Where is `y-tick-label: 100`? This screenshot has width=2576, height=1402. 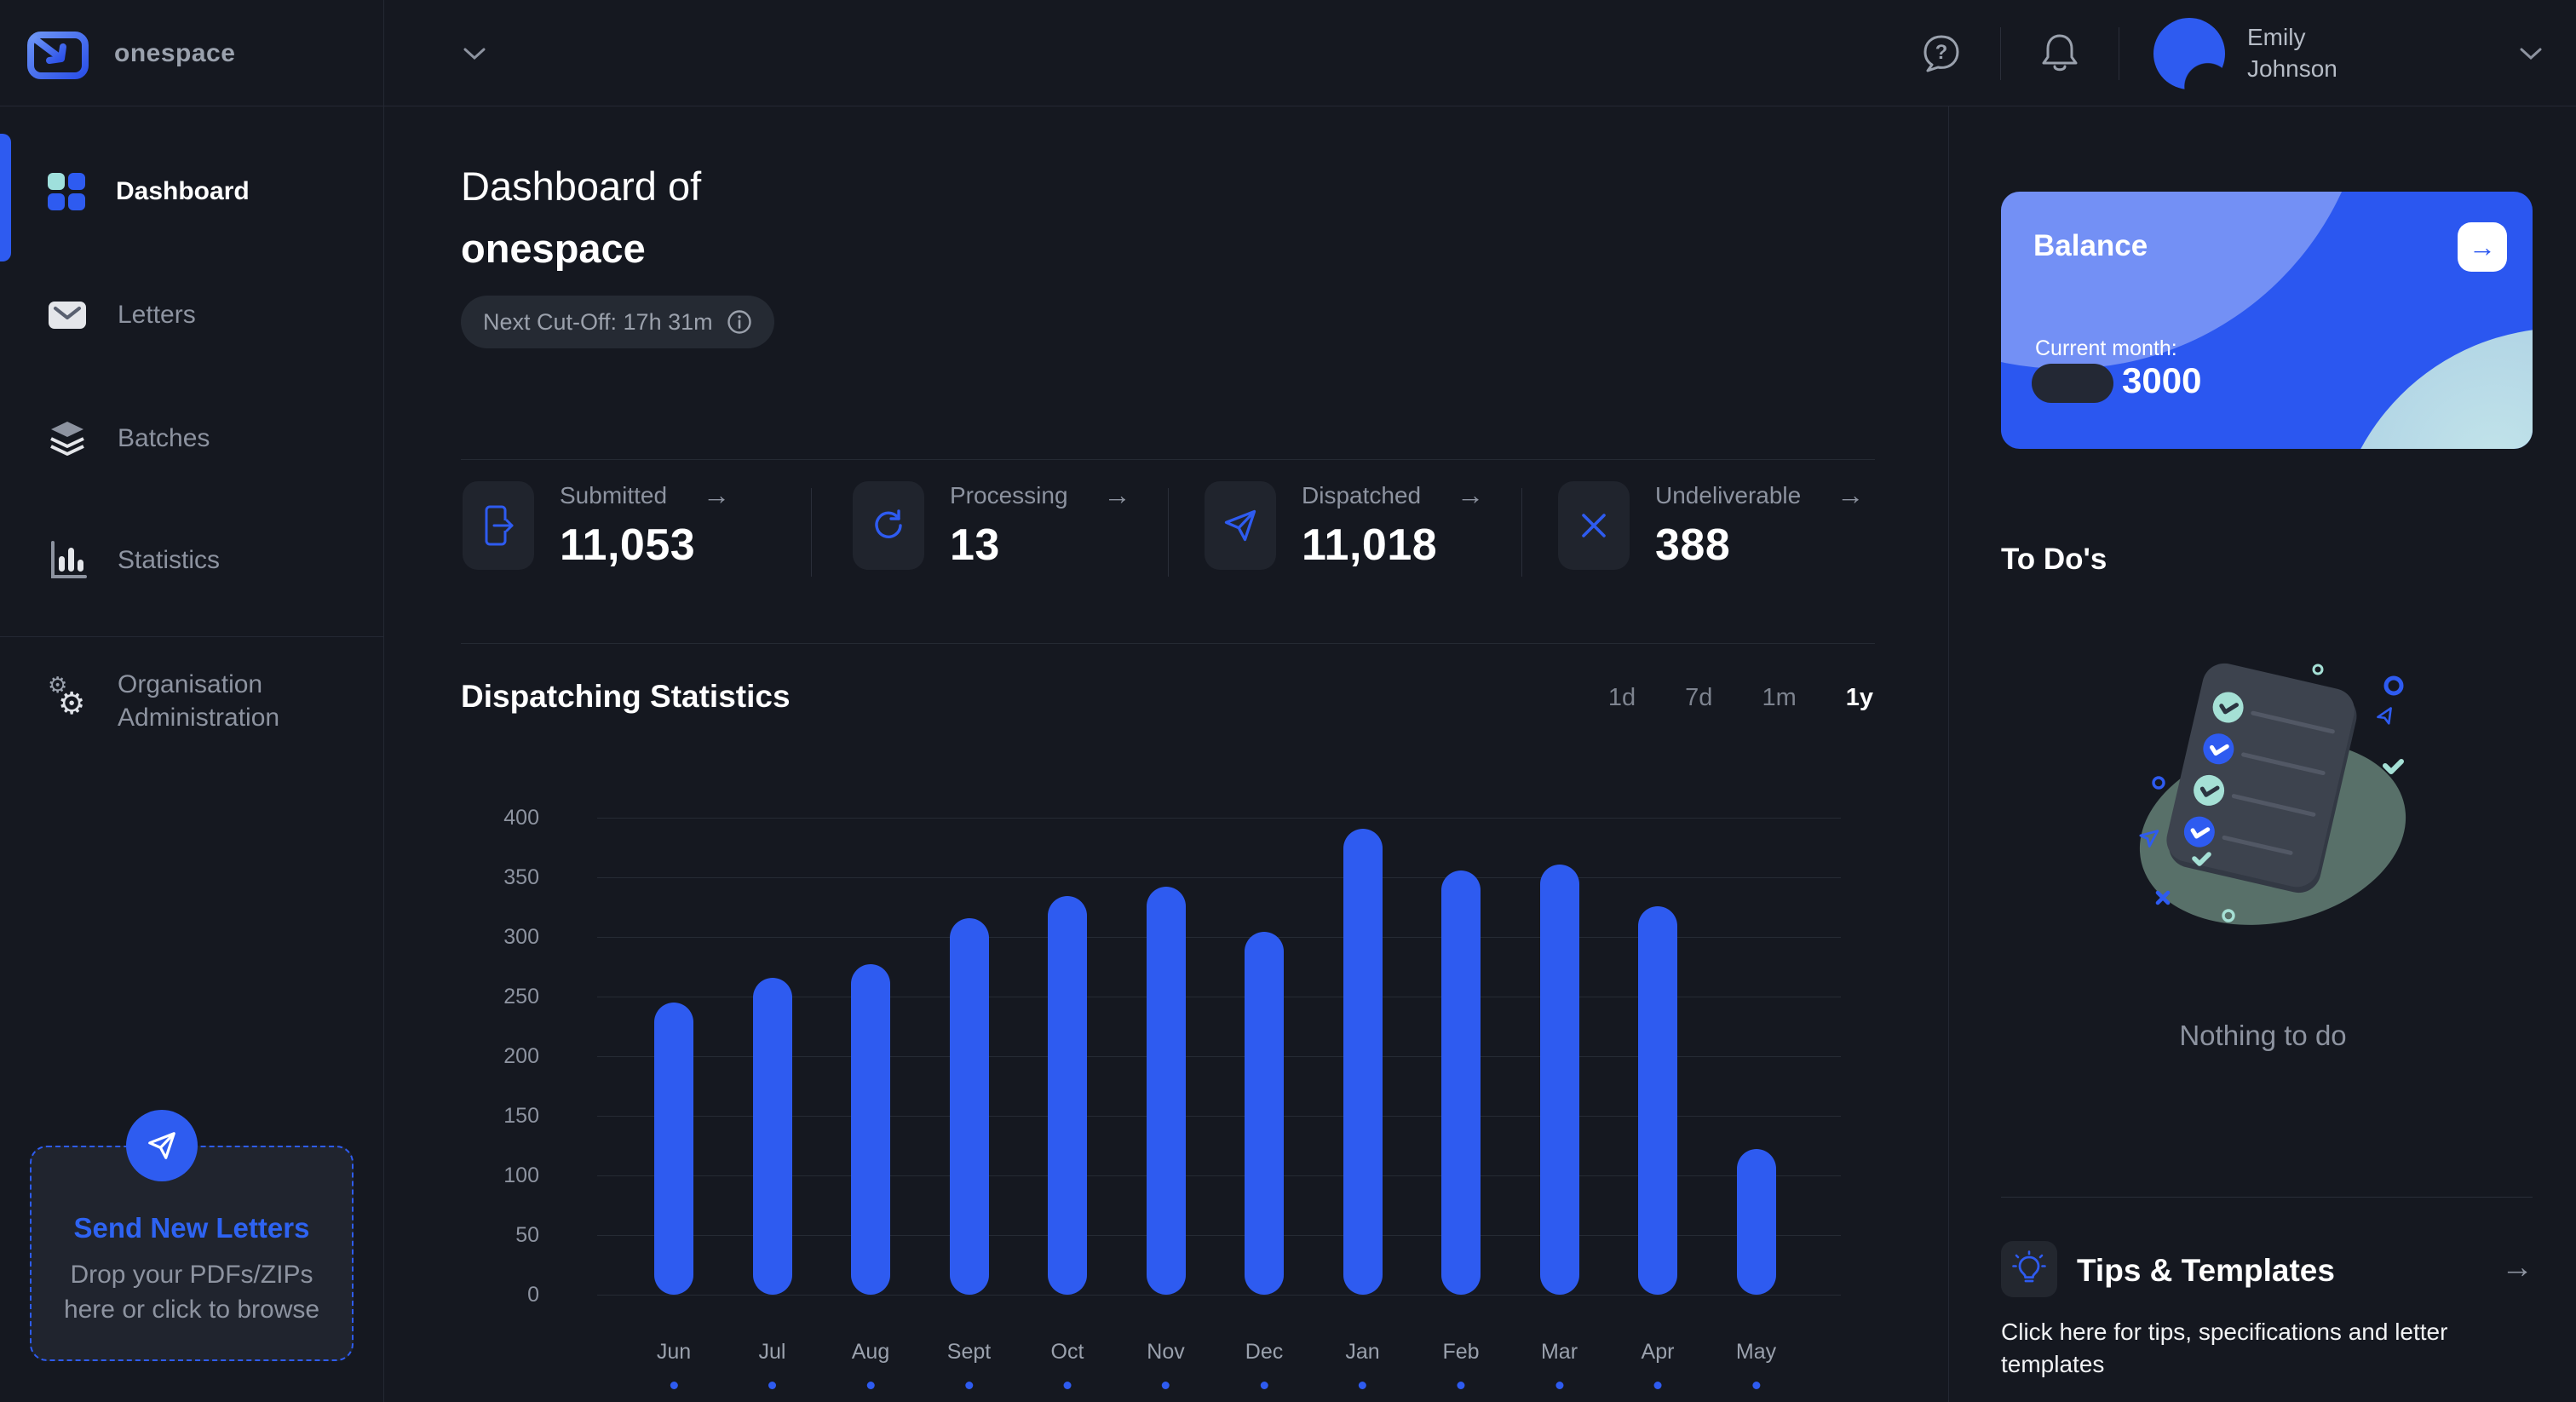
y-tick-label: 100 is located at coordinates (521, 1175).